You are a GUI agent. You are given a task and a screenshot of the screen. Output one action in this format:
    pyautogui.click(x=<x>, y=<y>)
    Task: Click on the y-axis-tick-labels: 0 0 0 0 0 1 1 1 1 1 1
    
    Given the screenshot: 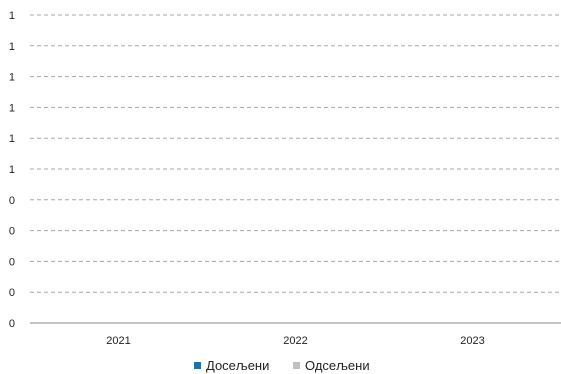 What is the action you would take?
    pyautogui.click(x=12, y=170)
    